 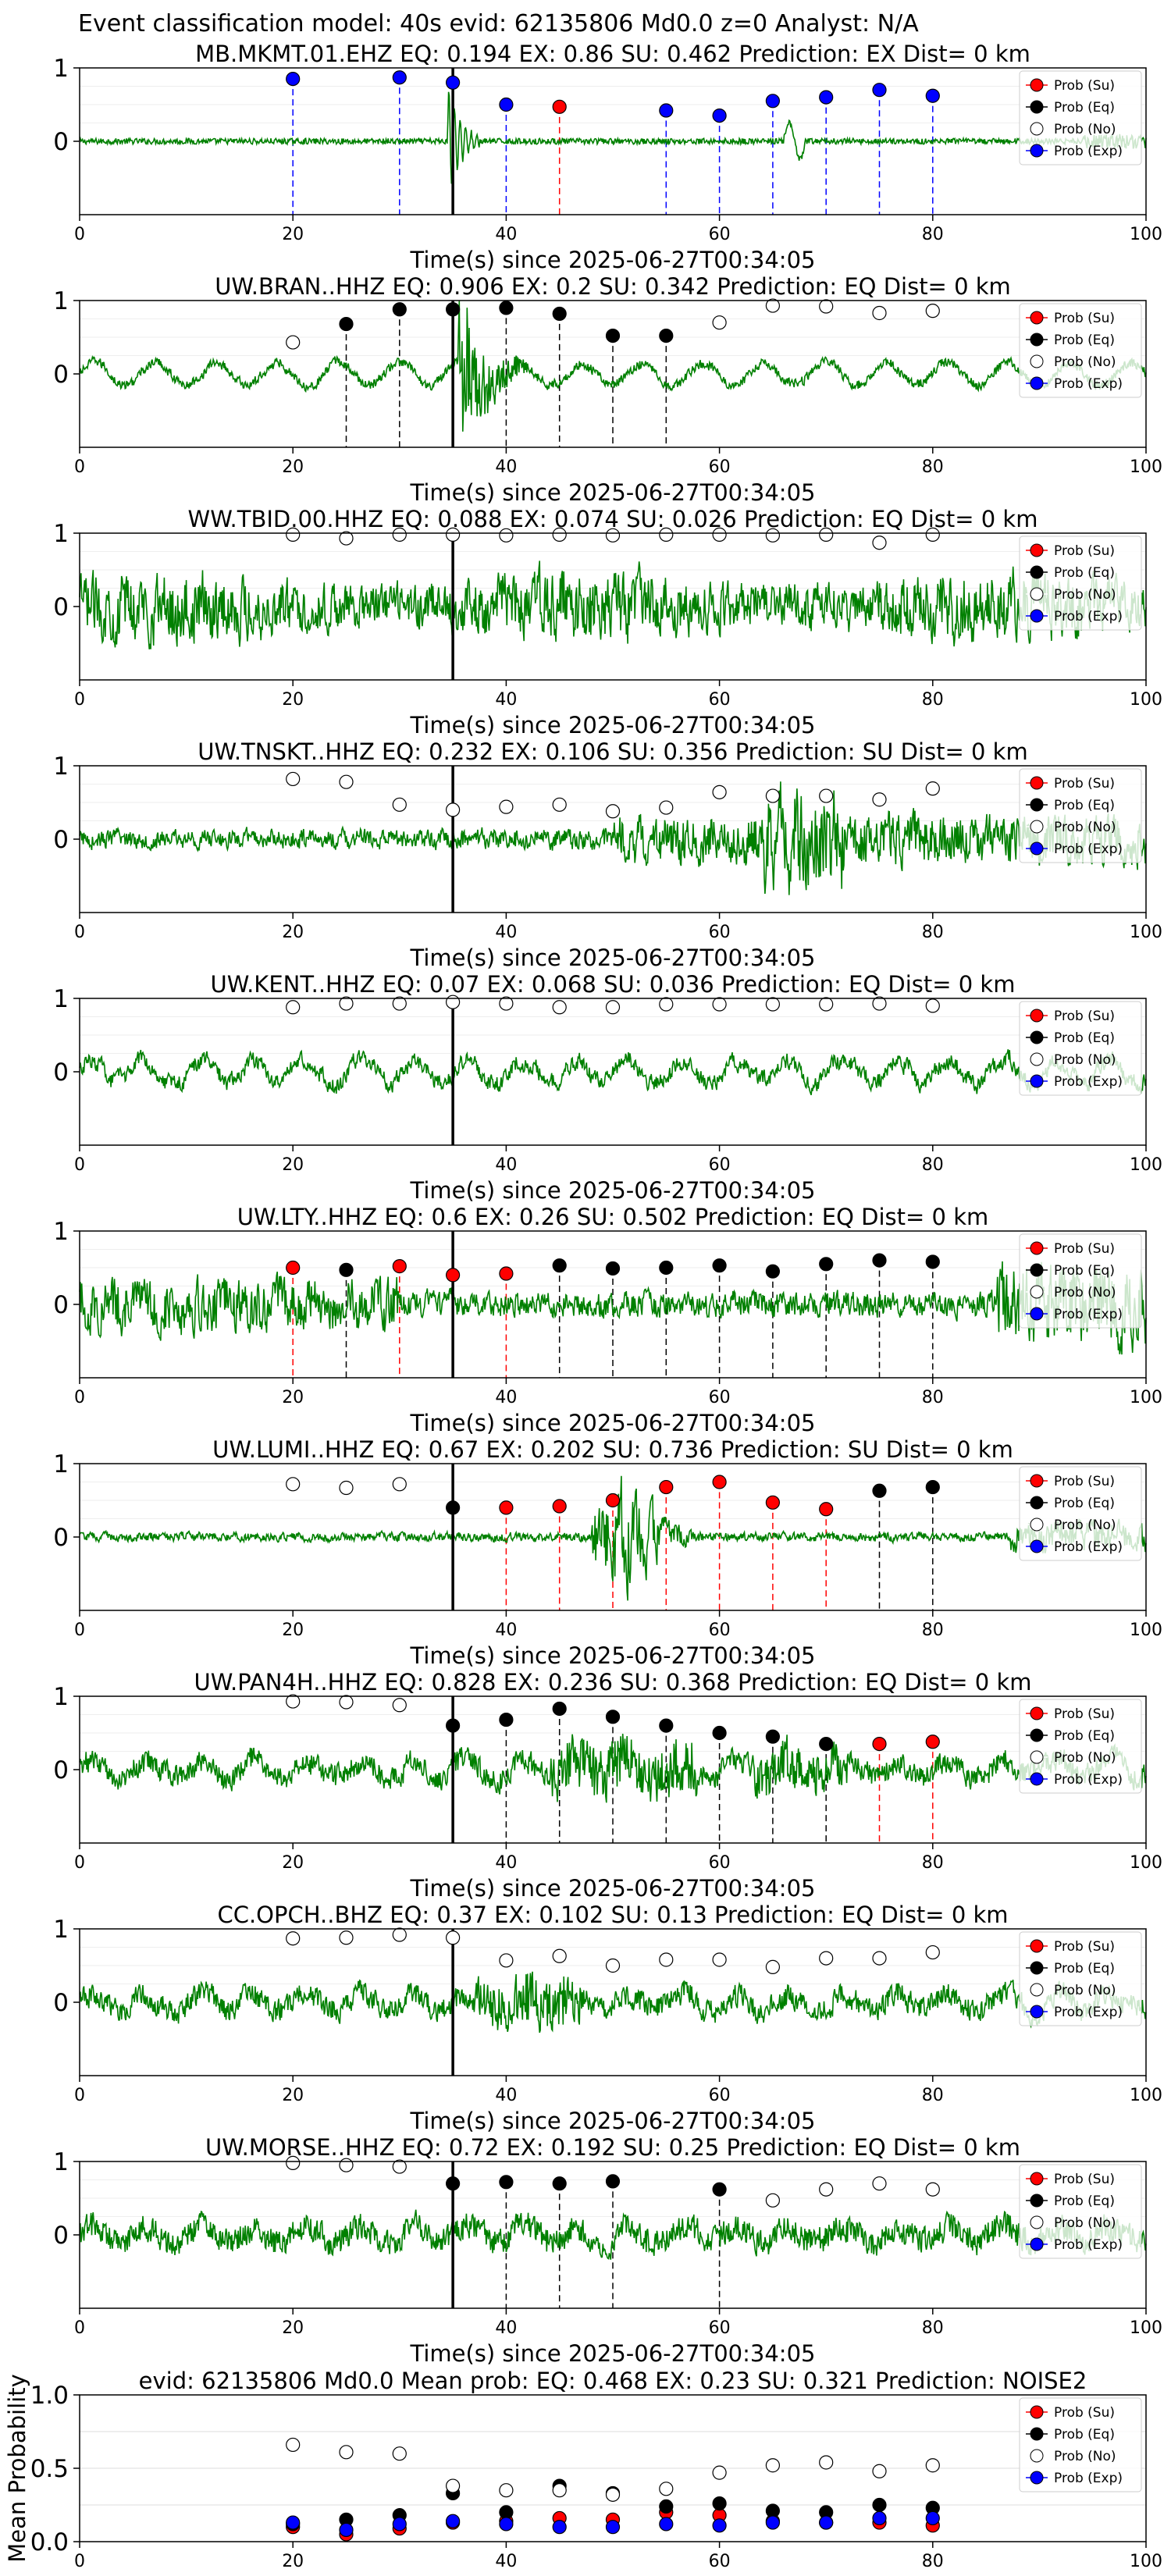 What do you see at coordinates (1037, 550) in the screenshot?
I see `legend-marker-su-icon` at bounding box center [1037, 550].